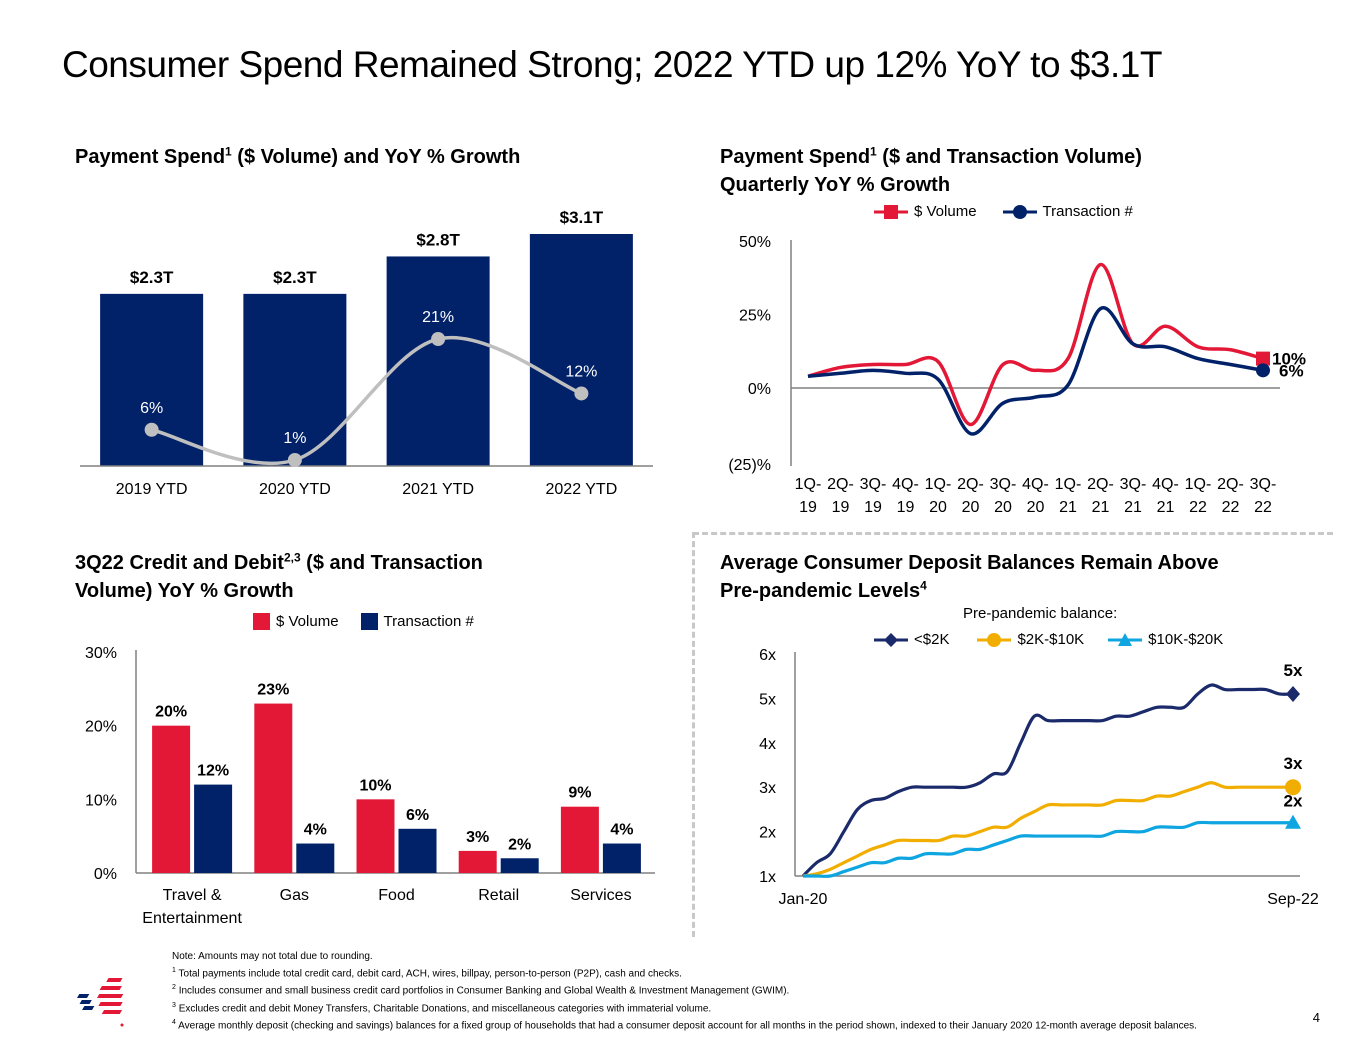 The image size is (1365, 1055). I want to click on y-tick-label: 20%, so click(101, 727).